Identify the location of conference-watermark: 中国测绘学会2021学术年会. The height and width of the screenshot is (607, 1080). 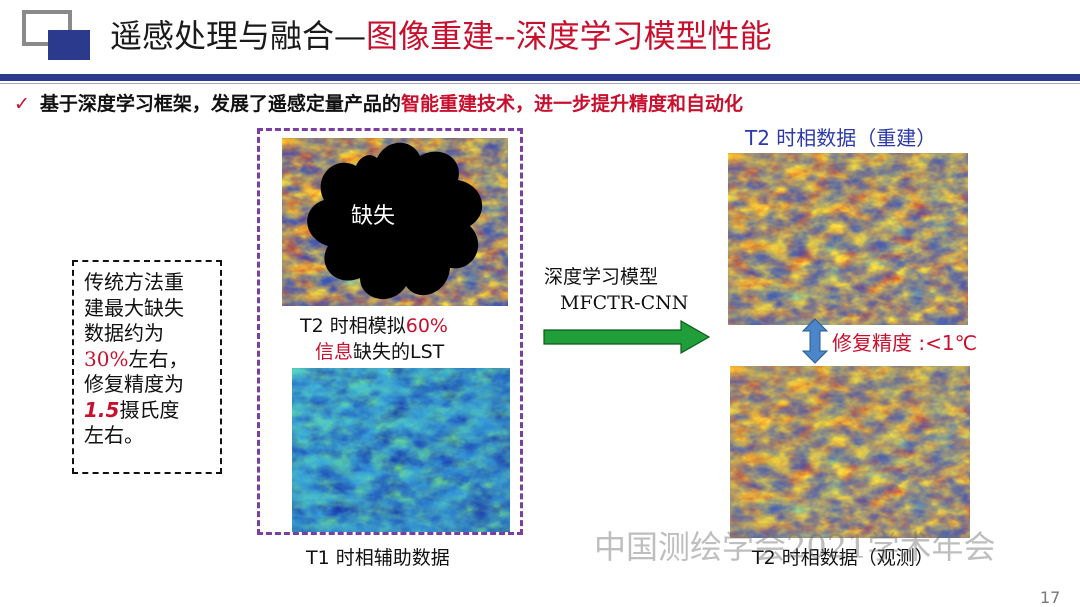
(795, 547).